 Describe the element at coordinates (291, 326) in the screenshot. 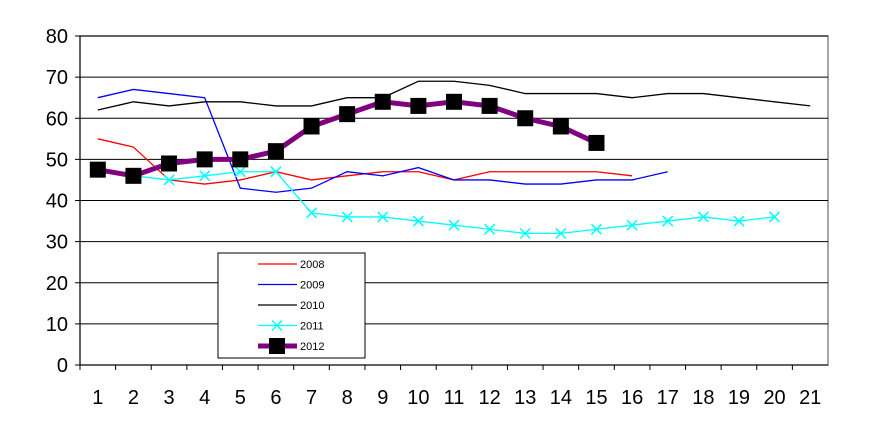

I see `legend-item-2011: 2011` at that location.